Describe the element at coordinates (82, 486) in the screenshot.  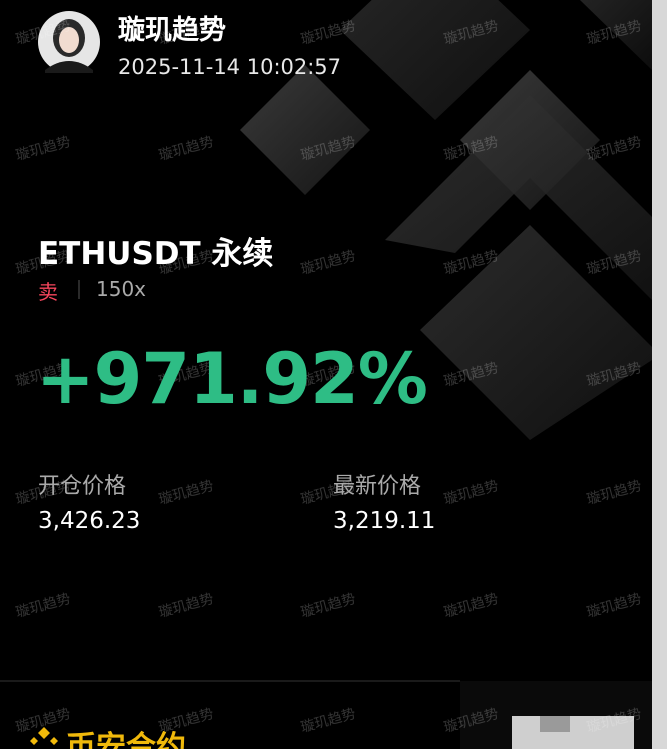
I see `entry-label: 开仓价格` at that location.